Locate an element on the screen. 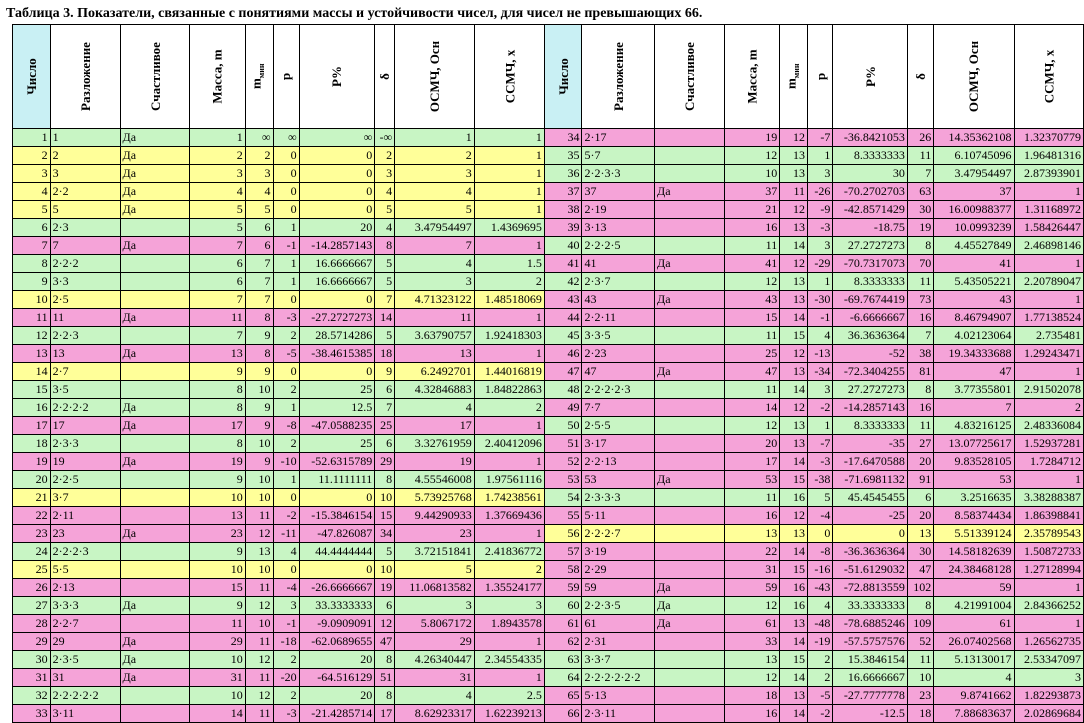  cell-ppct: -26.6666667 is located at coordinates (337, 587).